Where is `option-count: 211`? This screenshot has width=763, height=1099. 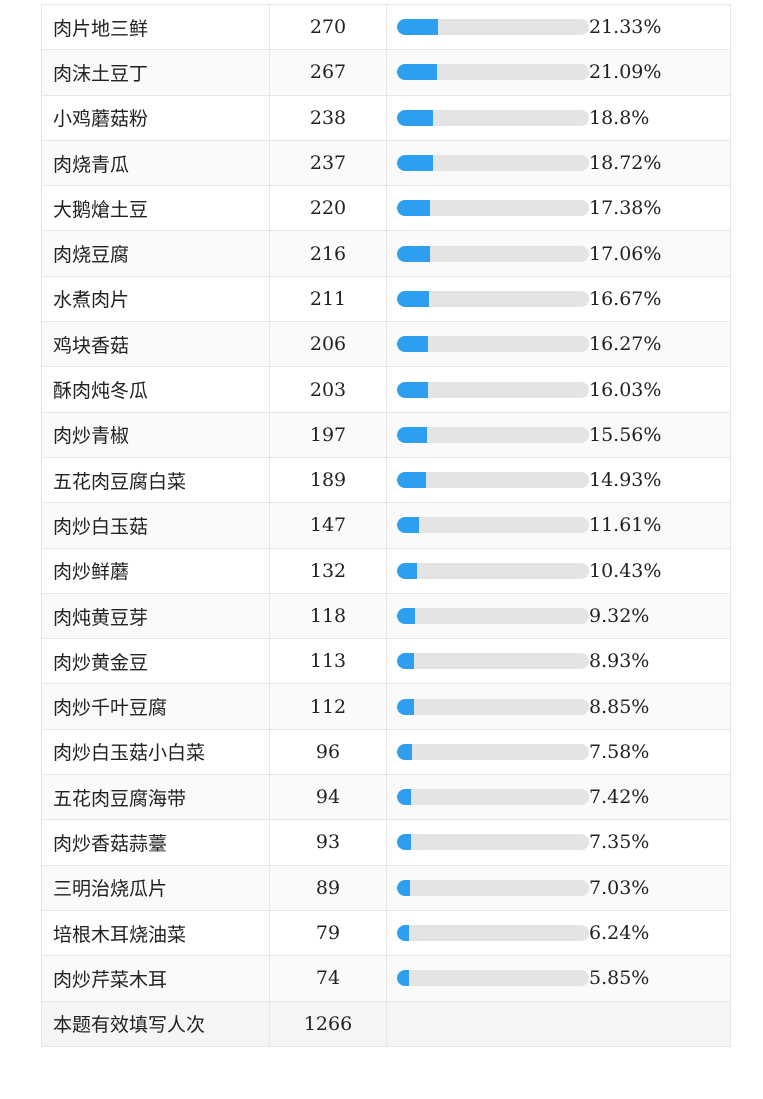 option-count: 211 is located at coordinates (328, 299).